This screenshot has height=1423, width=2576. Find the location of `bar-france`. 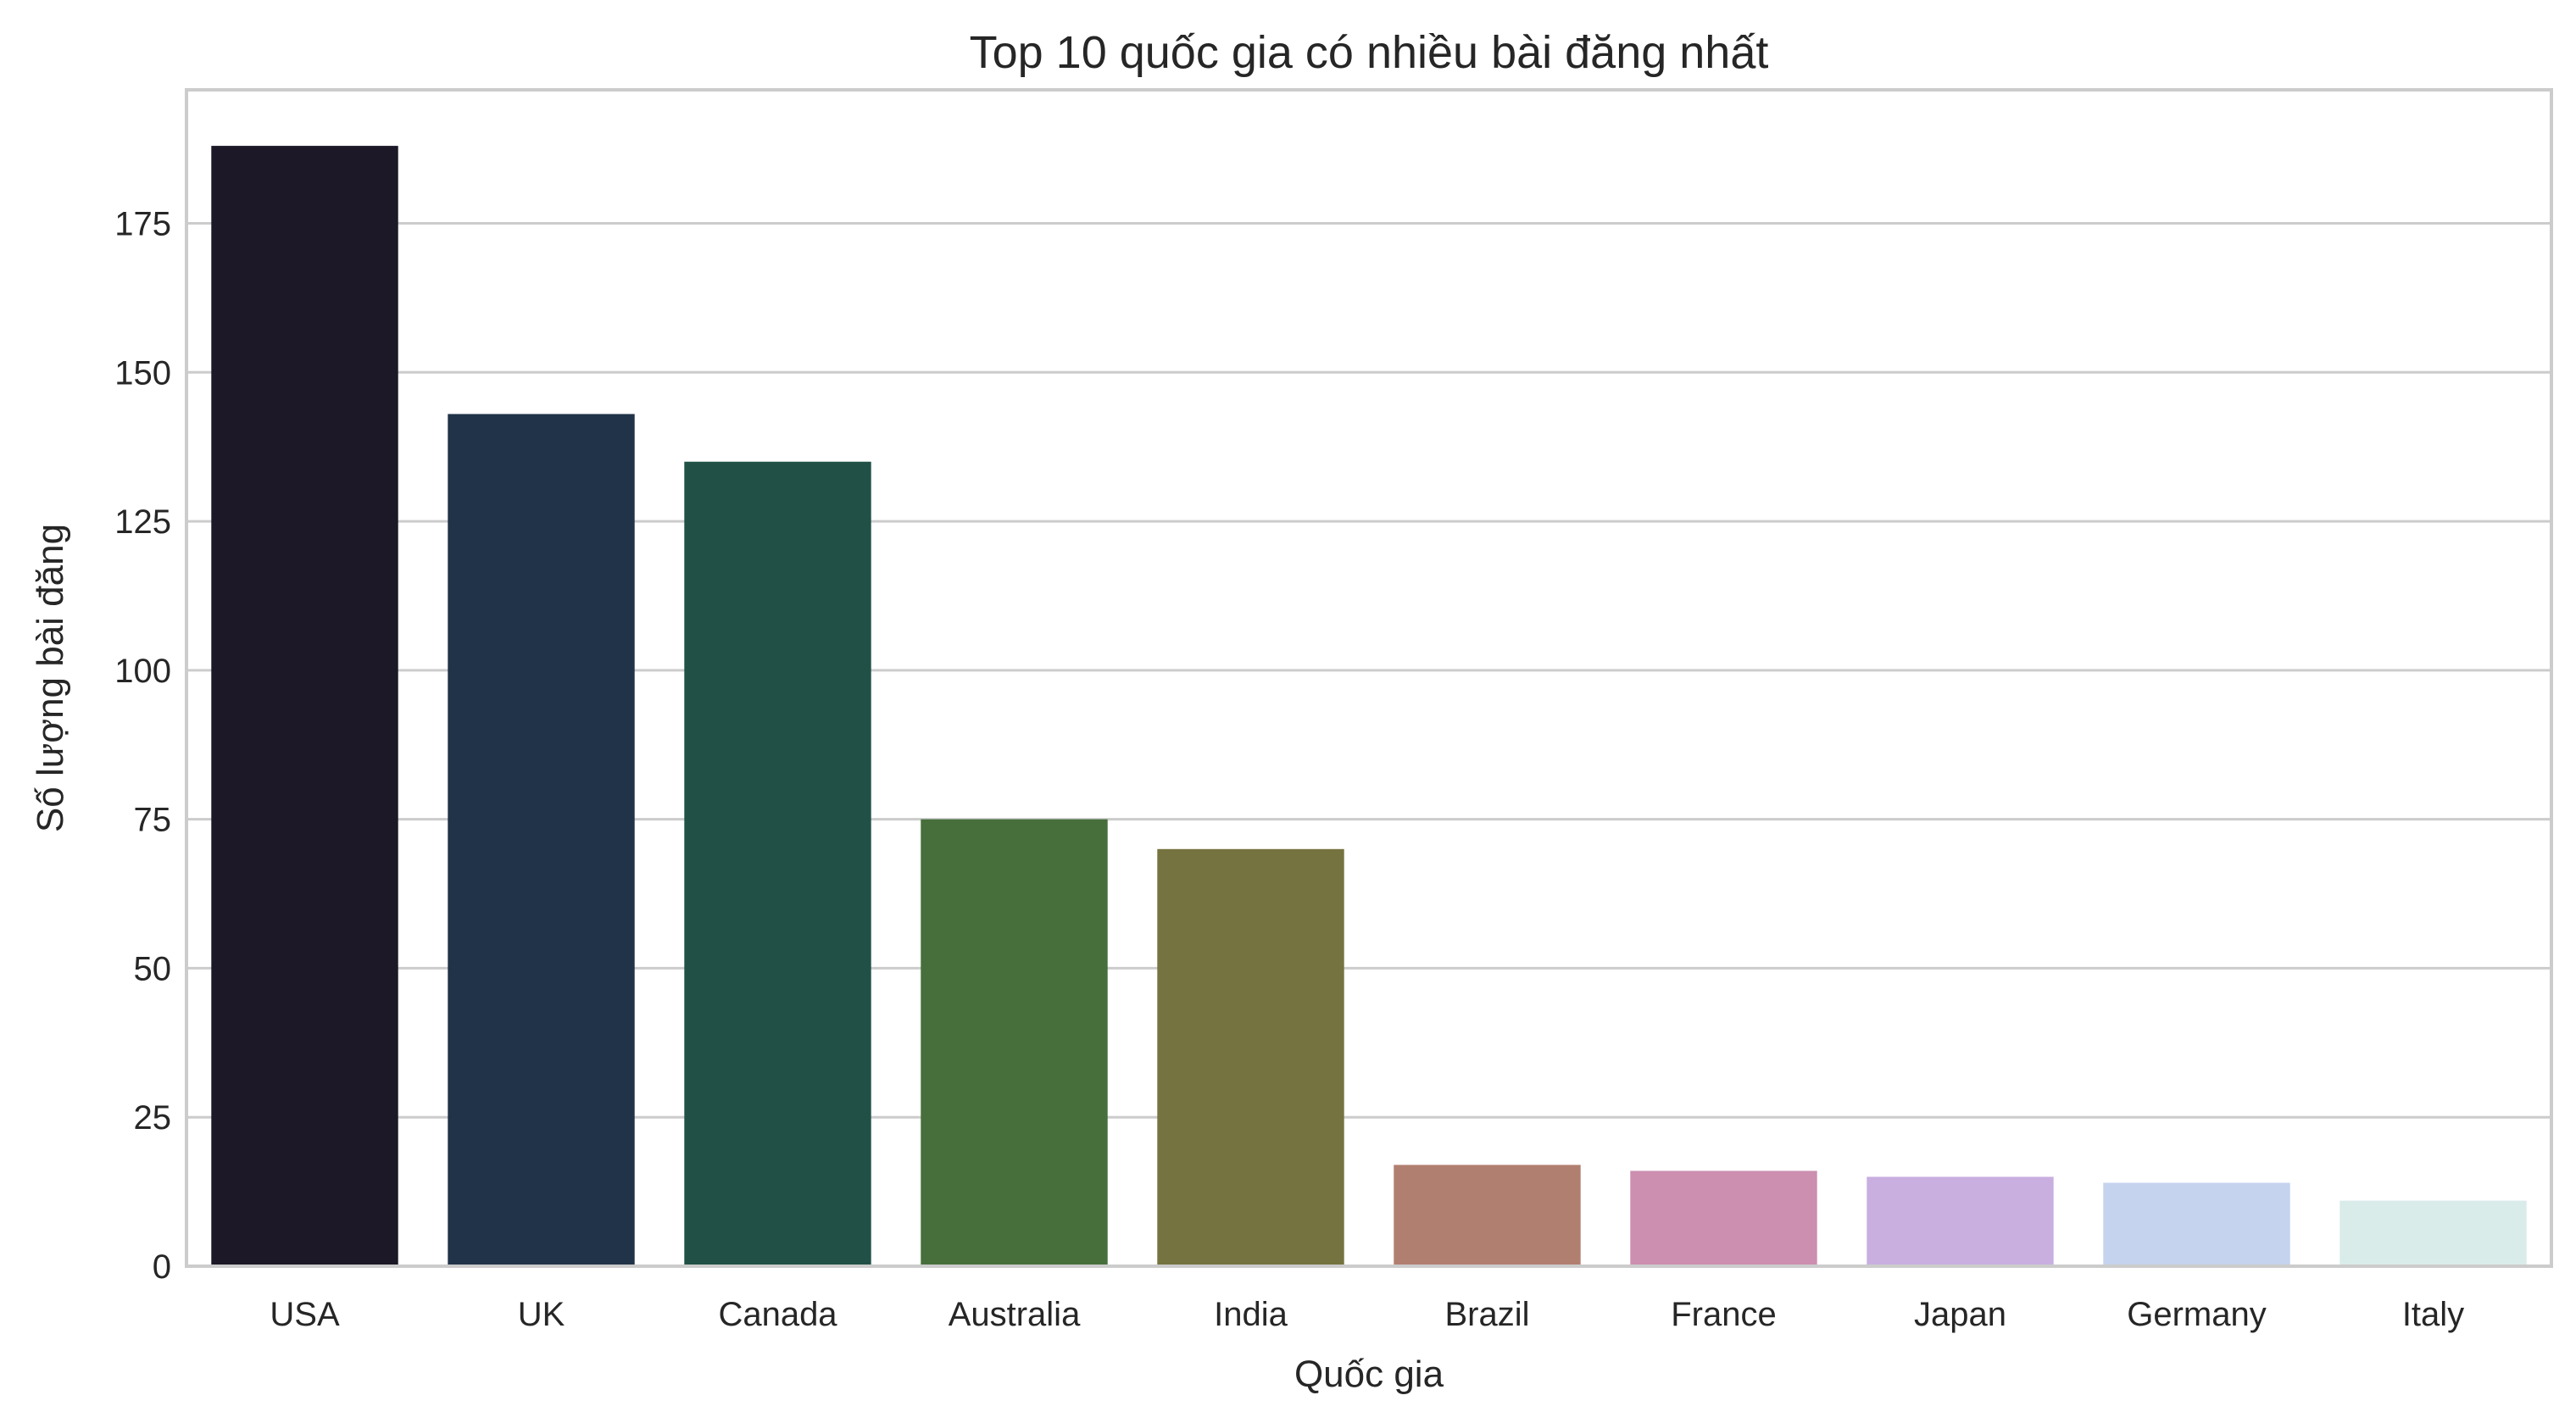

bar-france is located at coordinates (1723, 1218).